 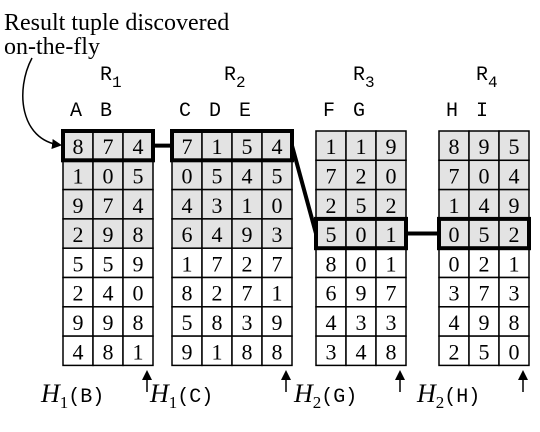 What do you see at coordinates (304, 190) in the screenshot?
I see `join-link` at bounding box center [304, 190].